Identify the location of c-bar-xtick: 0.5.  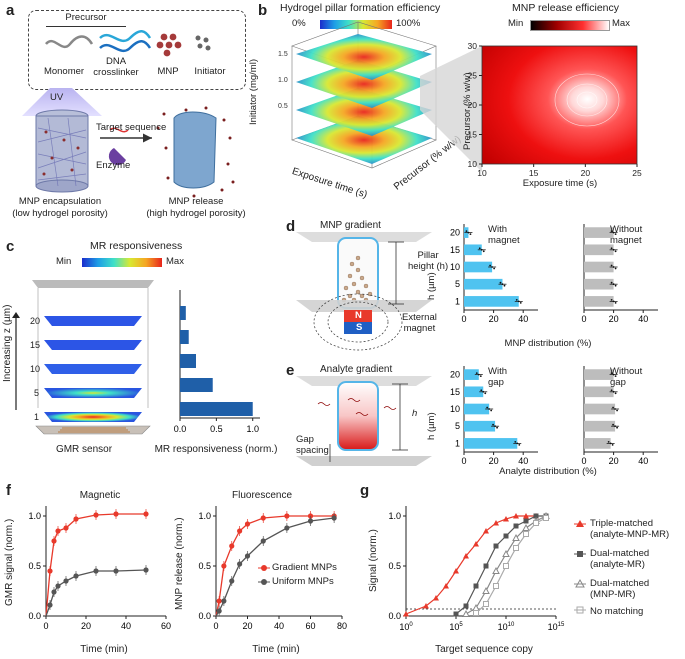
(216, 429).